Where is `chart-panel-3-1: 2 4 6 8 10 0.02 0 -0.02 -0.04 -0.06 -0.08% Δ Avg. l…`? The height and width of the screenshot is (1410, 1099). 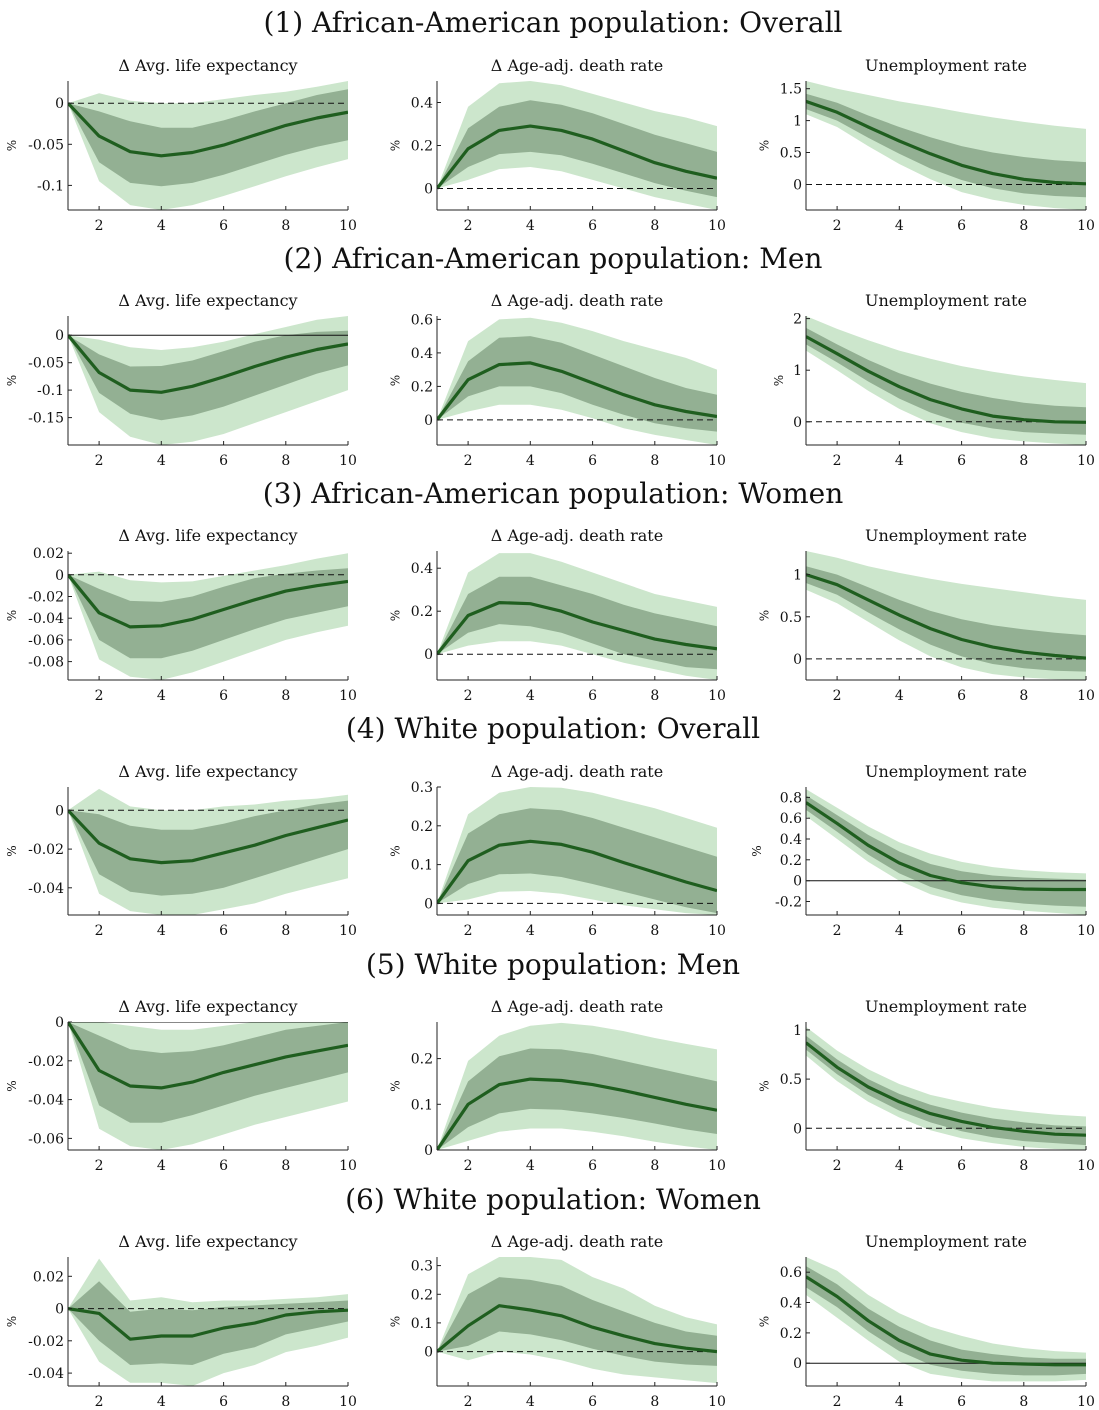 chart-panel-3-1: 2 4 6 8 10 0.02 0 -0.02 -0.04 -0.06 -0.08% Δ Avg. l… is located at coordinates (181, 615).